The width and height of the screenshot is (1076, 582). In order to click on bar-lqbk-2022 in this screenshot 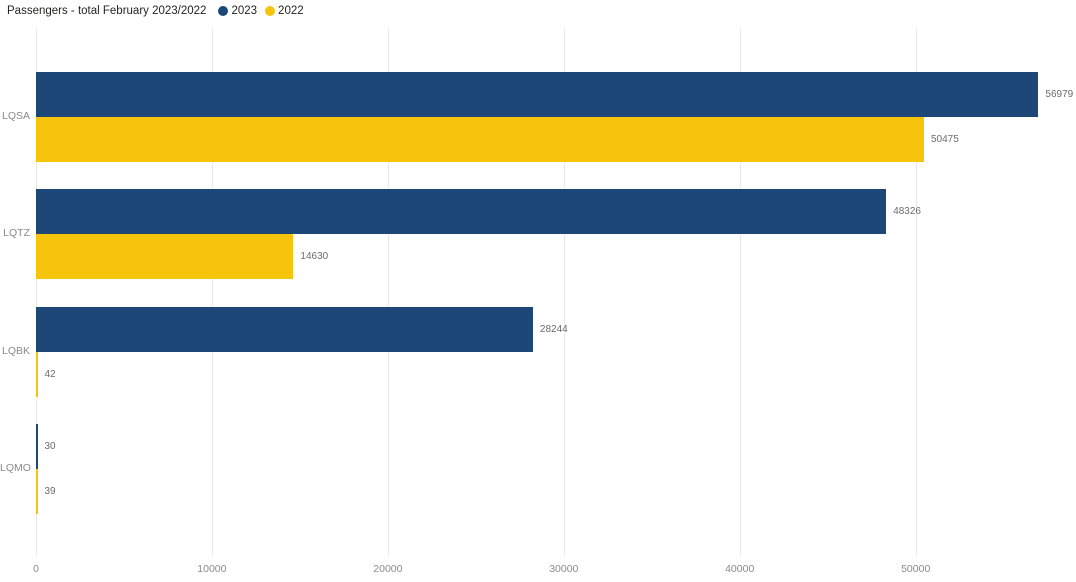, I will do `click(37, 374)`.